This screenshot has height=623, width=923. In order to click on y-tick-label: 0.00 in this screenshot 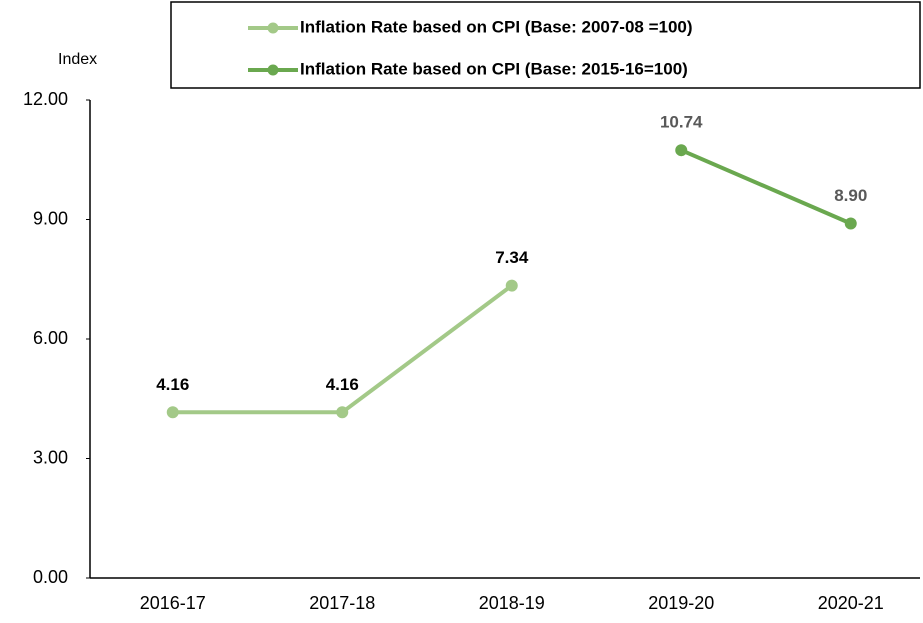, I will do `click(50, 577)`.